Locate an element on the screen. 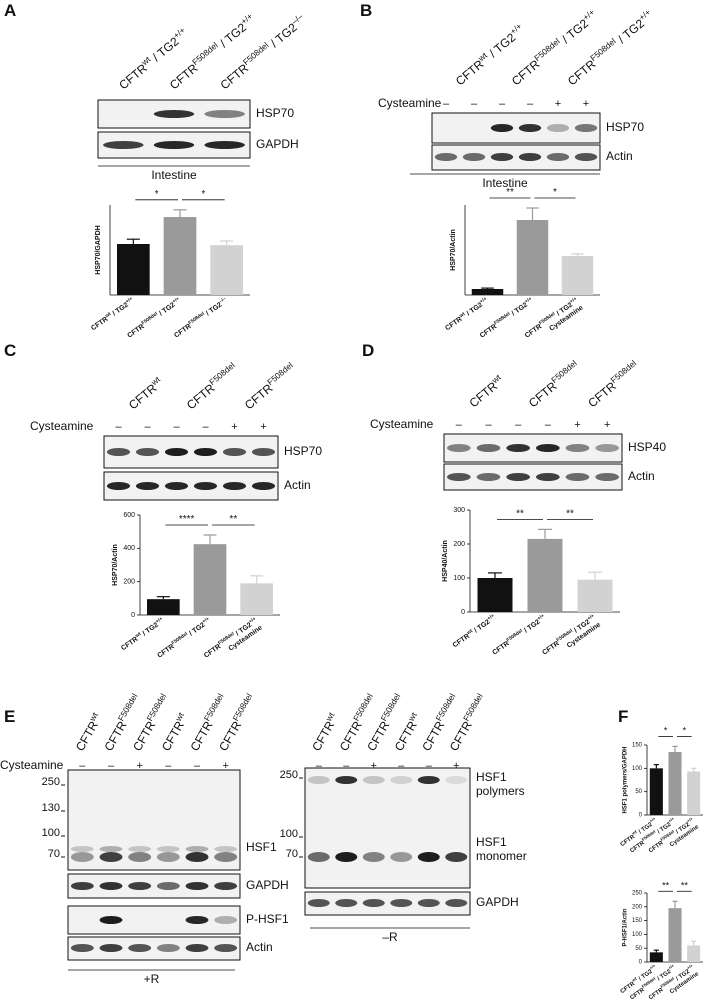  label-text: CFTRwt is located at coordinates (174, 732).